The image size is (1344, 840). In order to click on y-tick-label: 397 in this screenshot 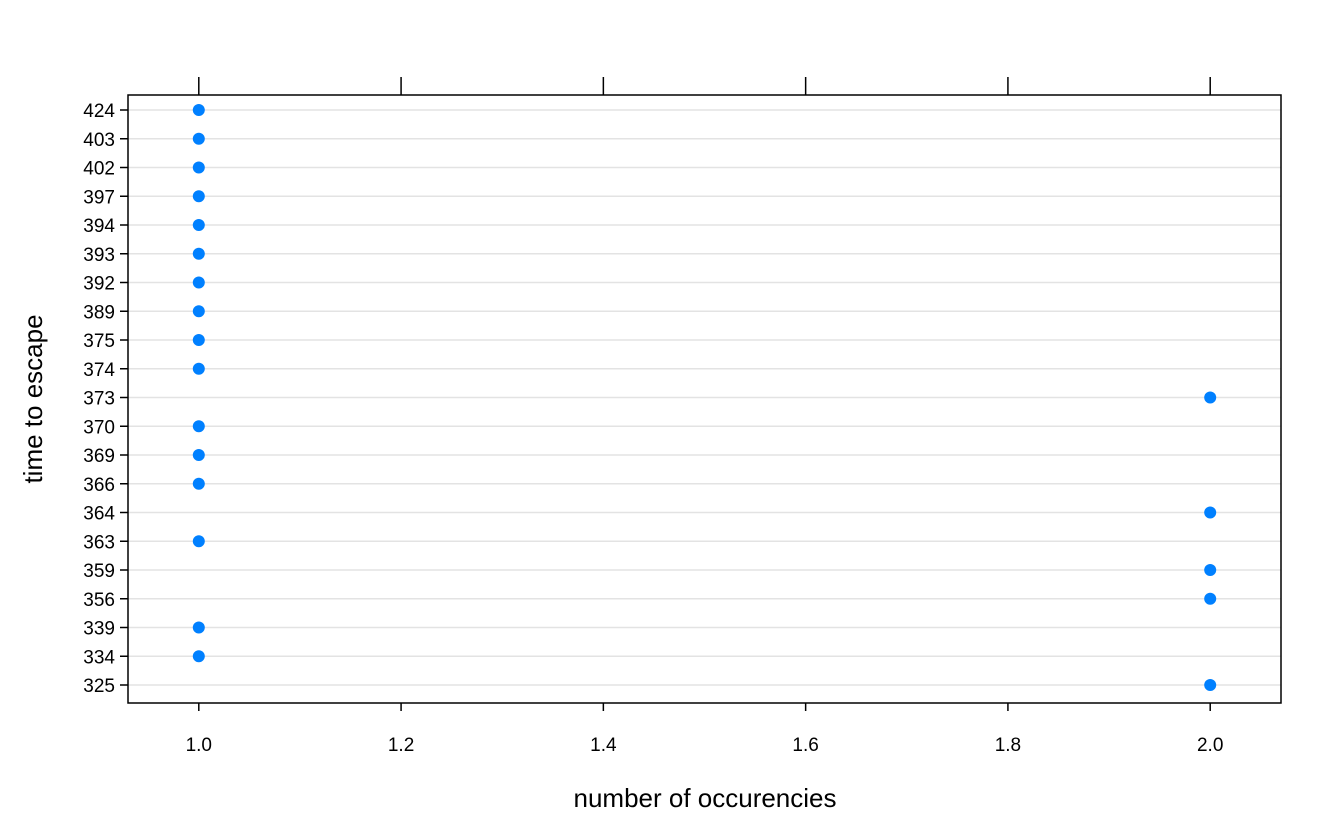, I will do `click(99, 197)`.